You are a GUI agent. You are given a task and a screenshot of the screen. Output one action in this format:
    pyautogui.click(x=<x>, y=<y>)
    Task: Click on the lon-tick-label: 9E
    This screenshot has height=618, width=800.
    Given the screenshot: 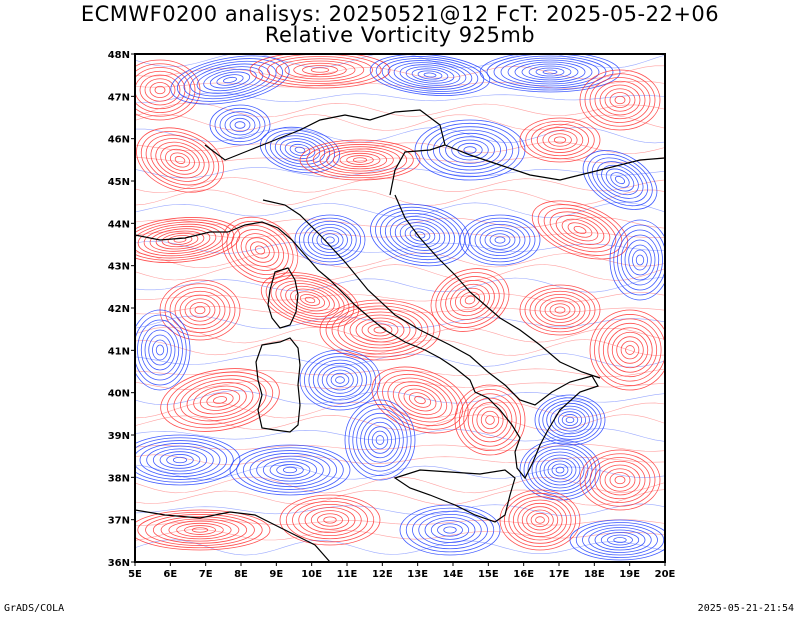 What is the action you would take?
    pyautogui.click(x=276, y=574)
    